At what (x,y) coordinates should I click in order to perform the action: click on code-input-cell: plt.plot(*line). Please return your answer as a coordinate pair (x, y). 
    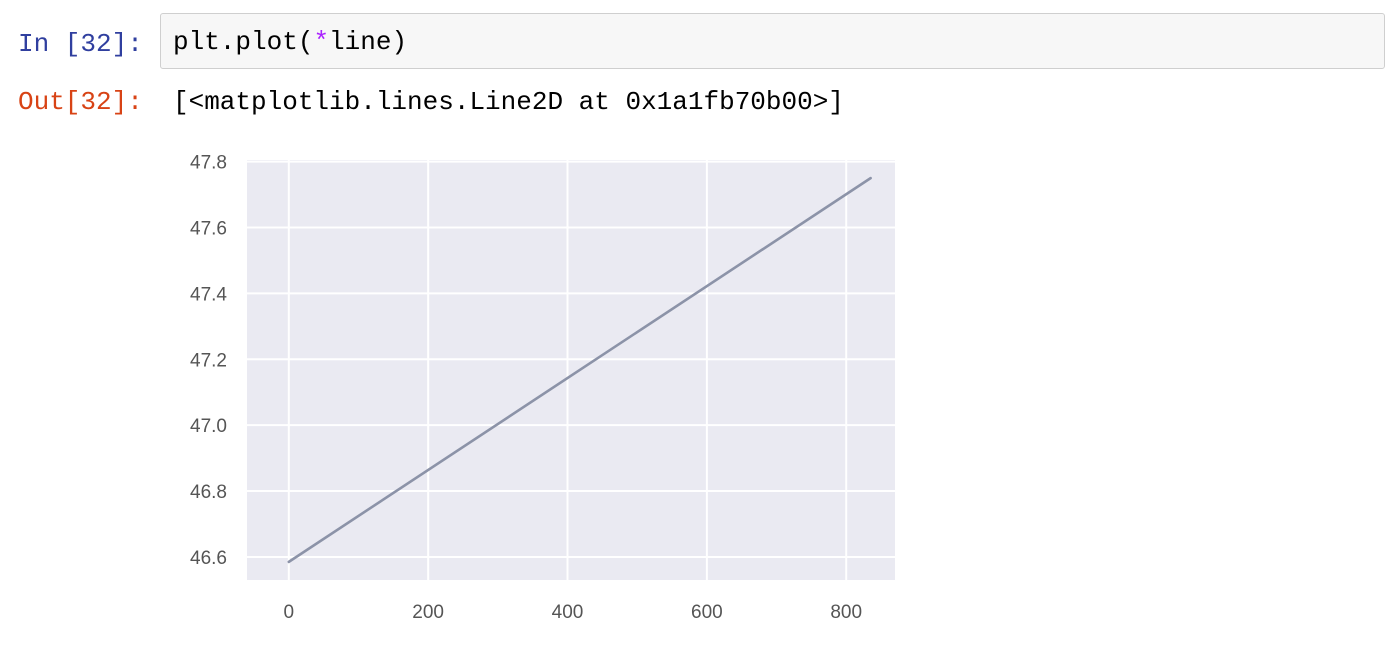
    Looking at the image, I should click on (772, 41).